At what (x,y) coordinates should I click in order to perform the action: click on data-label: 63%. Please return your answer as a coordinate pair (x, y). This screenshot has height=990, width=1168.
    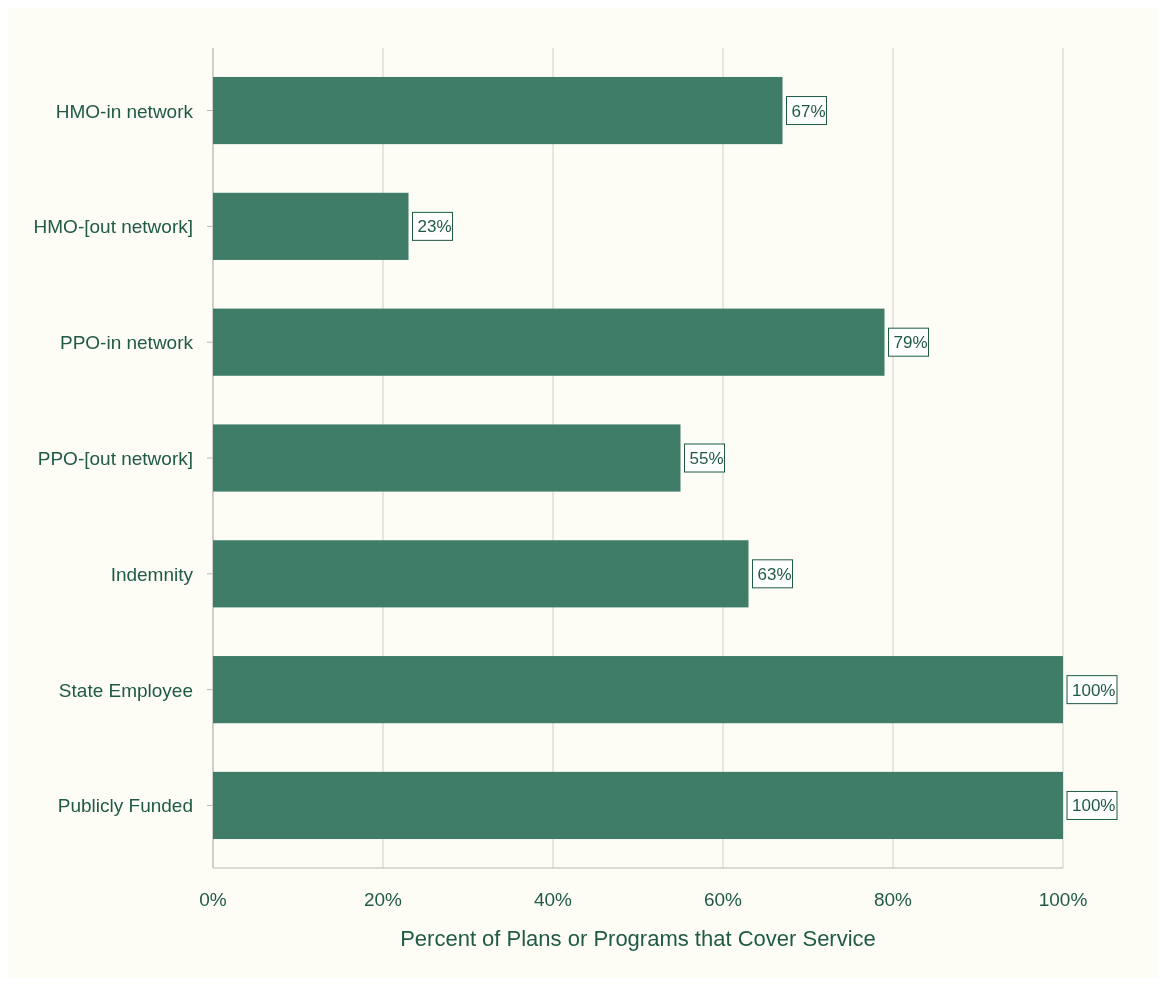
    Looking at the image, I should click on (774, 574).